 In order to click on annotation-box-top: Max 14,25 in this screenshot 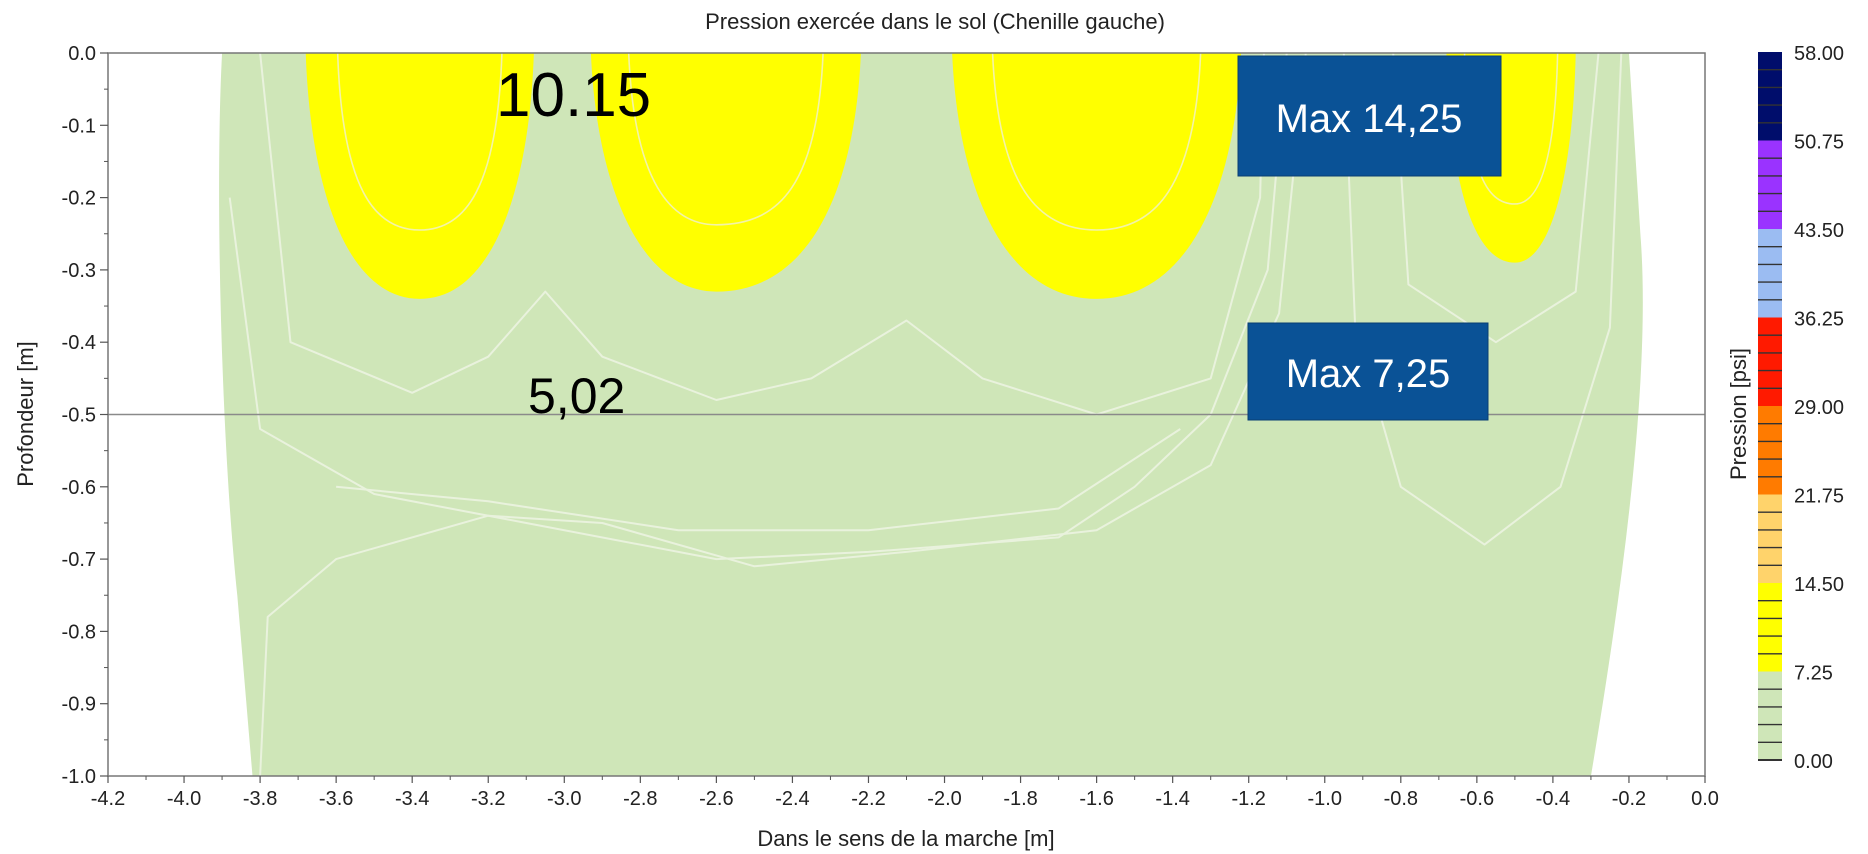, I will do `click(1369, 116)`.